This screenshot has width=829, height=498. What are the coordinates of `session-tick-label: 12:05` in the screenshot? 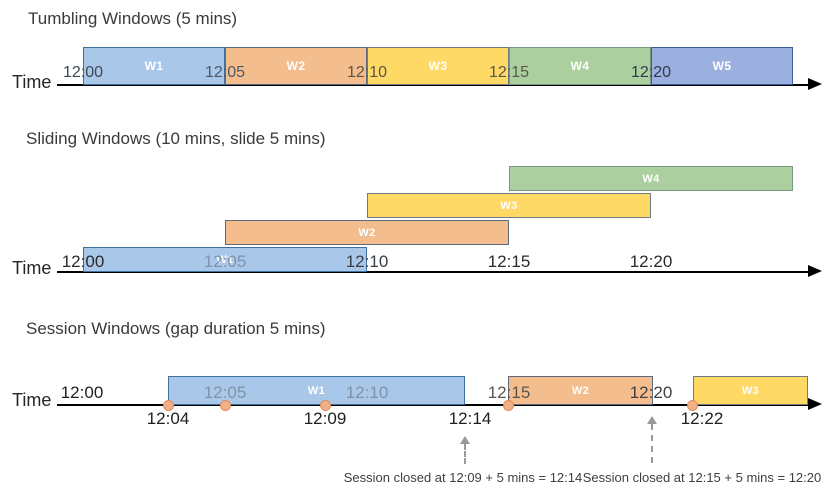 It's located at (225, 392).